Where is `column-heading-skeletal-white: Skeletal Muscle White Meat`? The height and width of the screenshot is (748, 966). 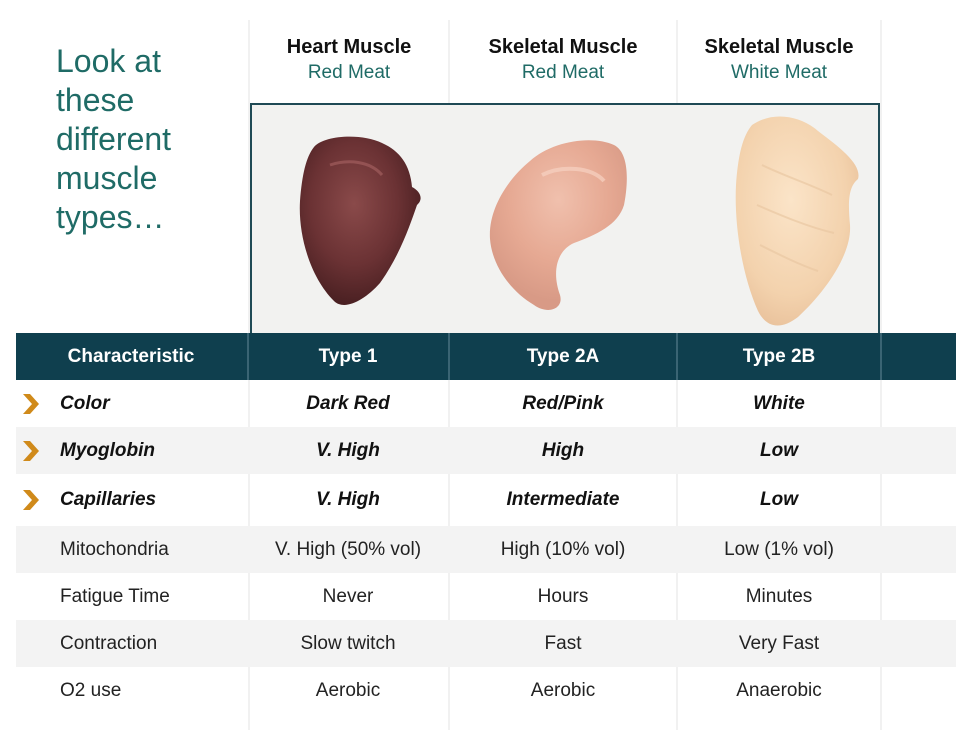 column-heading-skeletal-white: Skeletal Muscle White Meat is located at coordinates (779, 60).